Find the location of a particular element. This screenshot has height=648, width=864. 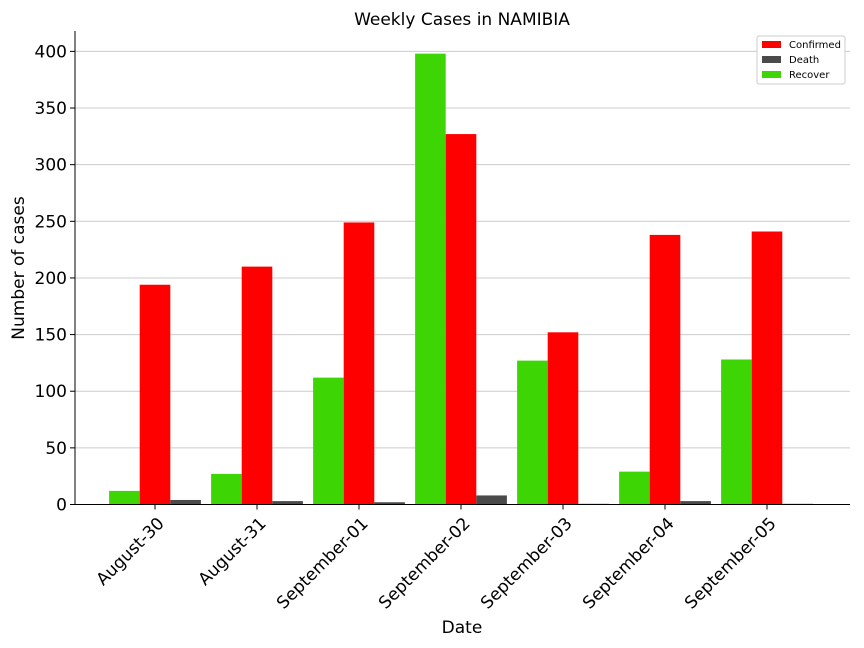

y-tick-label: 0 is located at coordinates (61, 506).